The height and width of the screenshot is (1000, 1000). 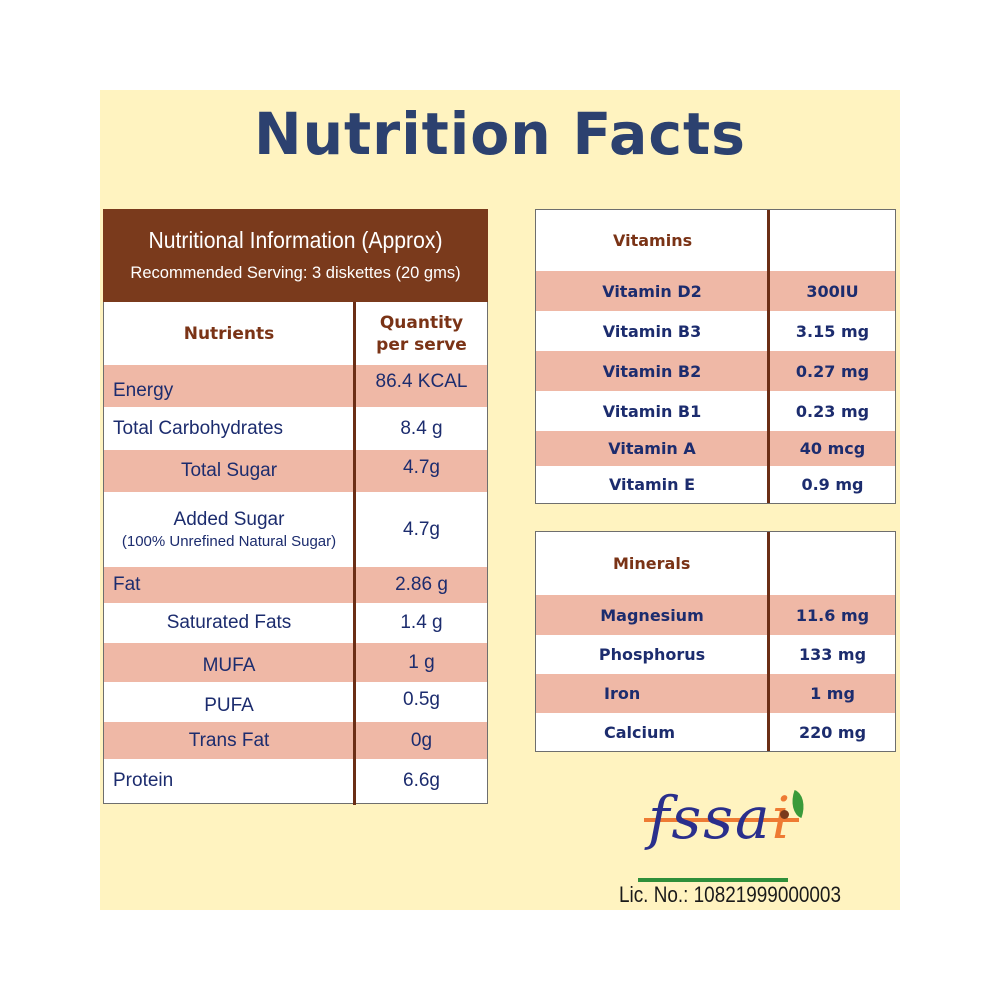 I want to click on banner-title: Nutritional Information (Approx), so click(x=295, y=240).